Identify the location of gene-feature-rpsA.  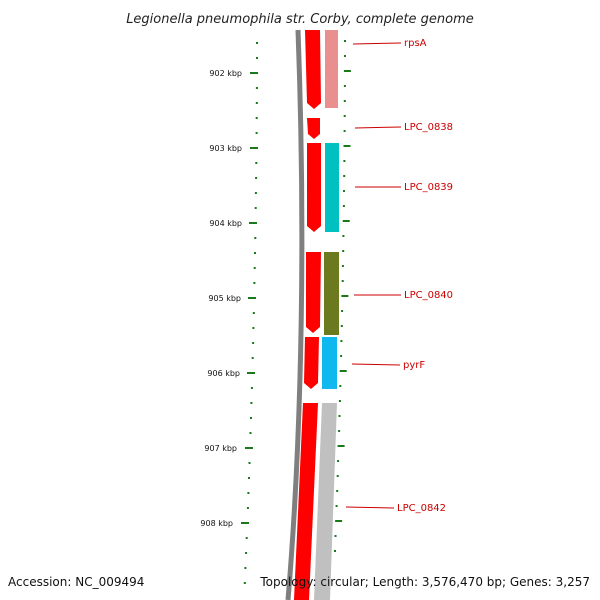
(331, 69).